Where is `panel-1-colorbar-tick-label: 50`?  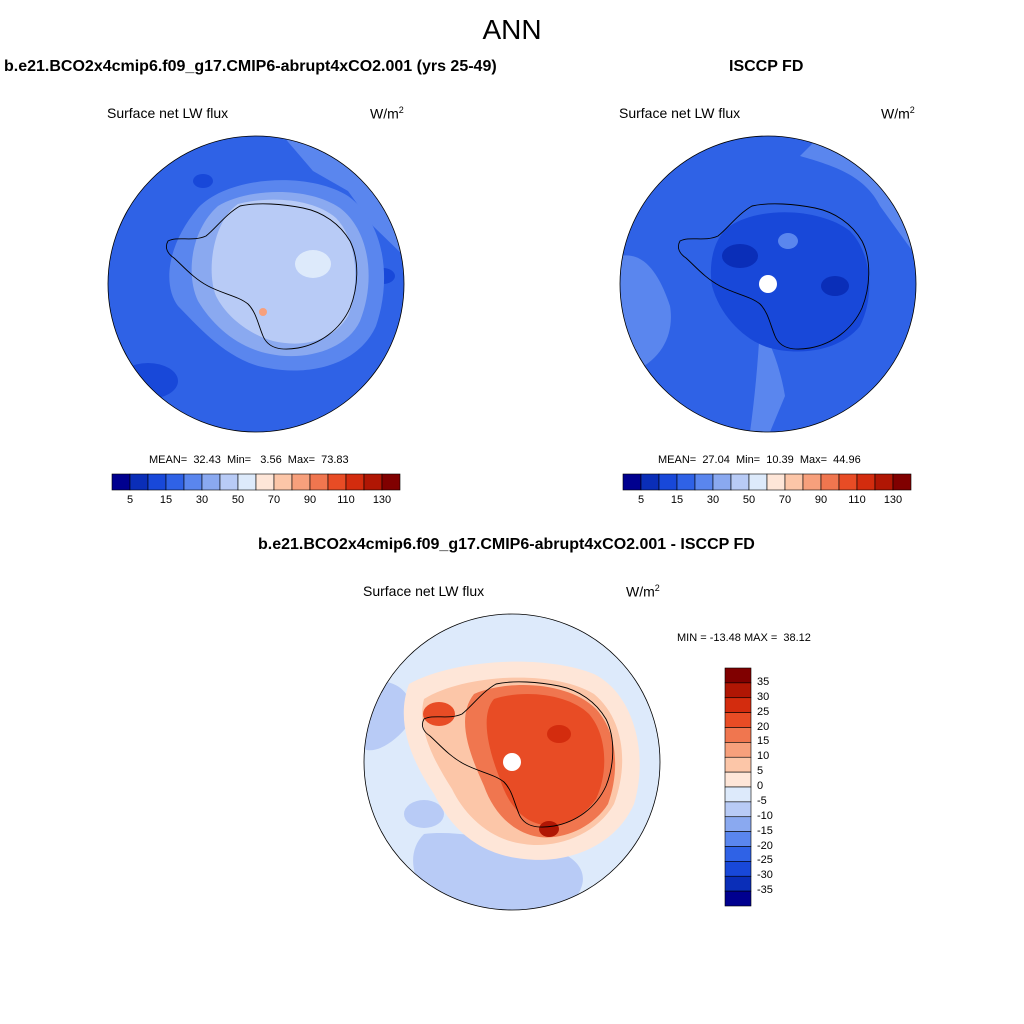 panel-1-colorbar-tick-label: 50 is located at coordinates (238, 500).